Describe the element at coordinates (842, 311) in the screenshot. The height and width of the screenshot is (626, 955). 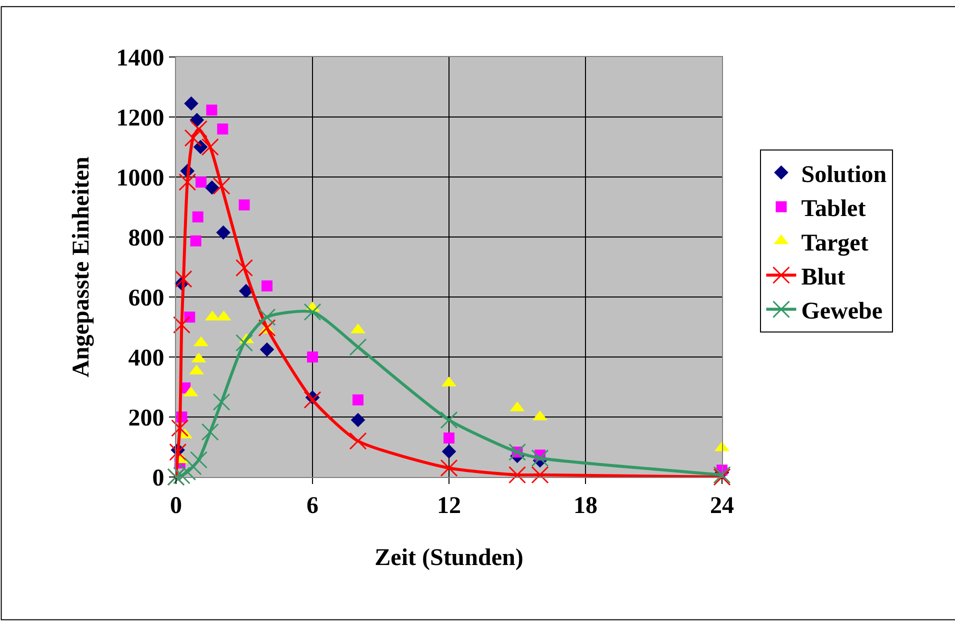
I see `legend-label: Gewebe` at that location.